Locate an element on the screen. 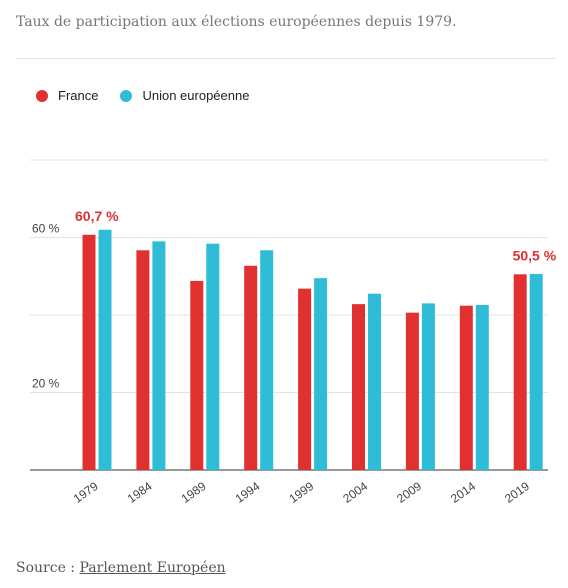 This screenshot has height=588, width=568. bar-ue-2004 is located at coordinates (374, 381).